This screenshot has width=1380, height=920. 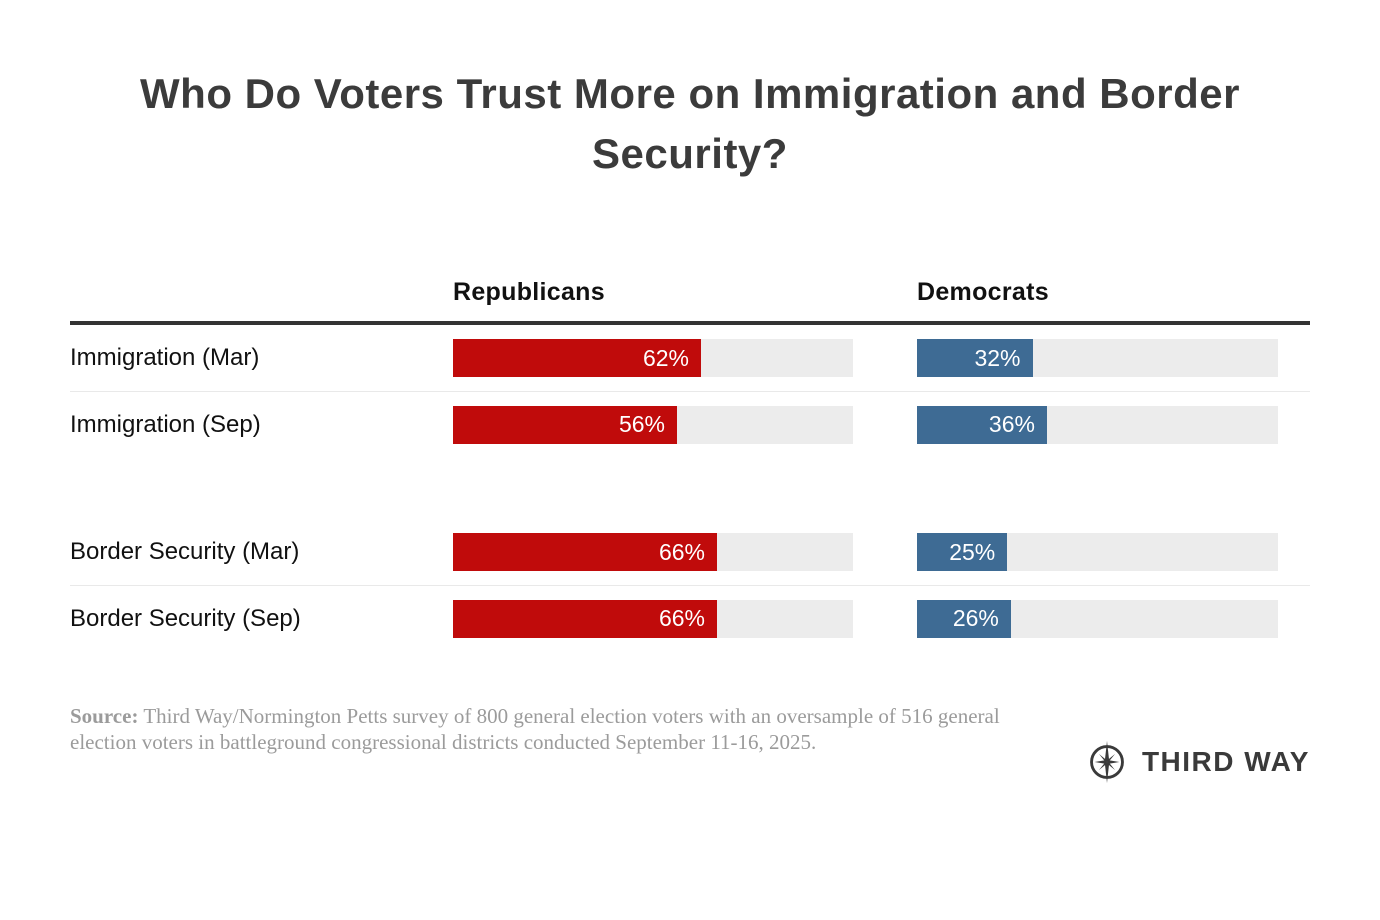 I want to click on row-label: Immigration (Mar), so click(x=165, y=357).